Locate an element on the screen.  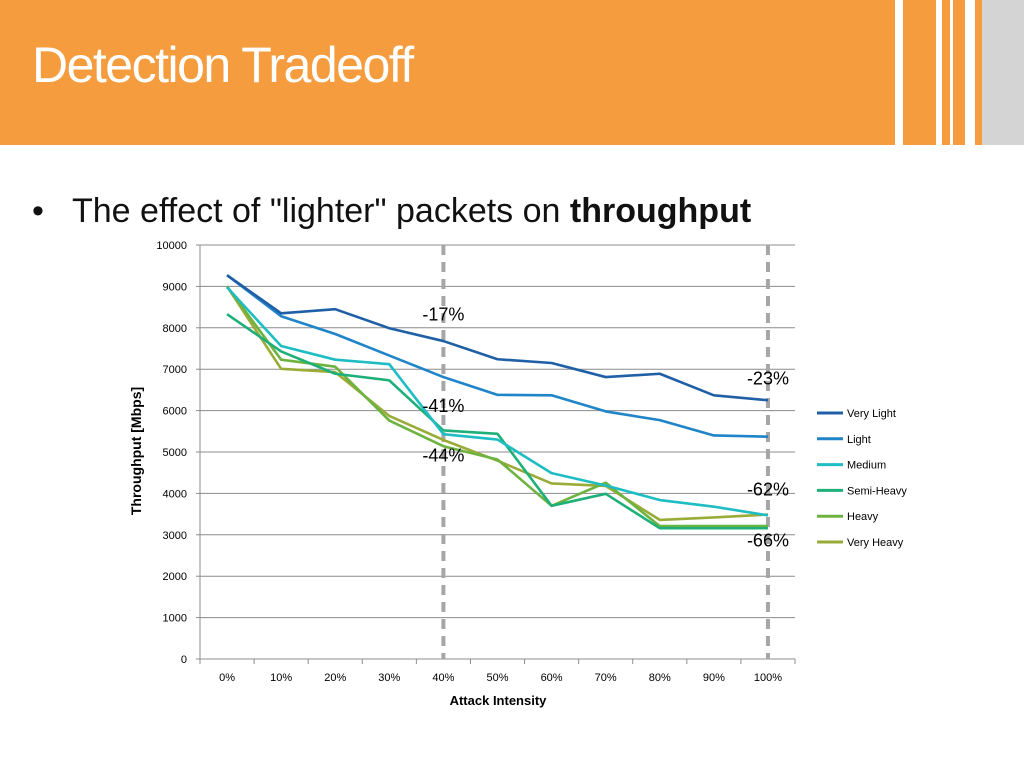
y-tick-label: 7000 is located at coordinates (175, 370).